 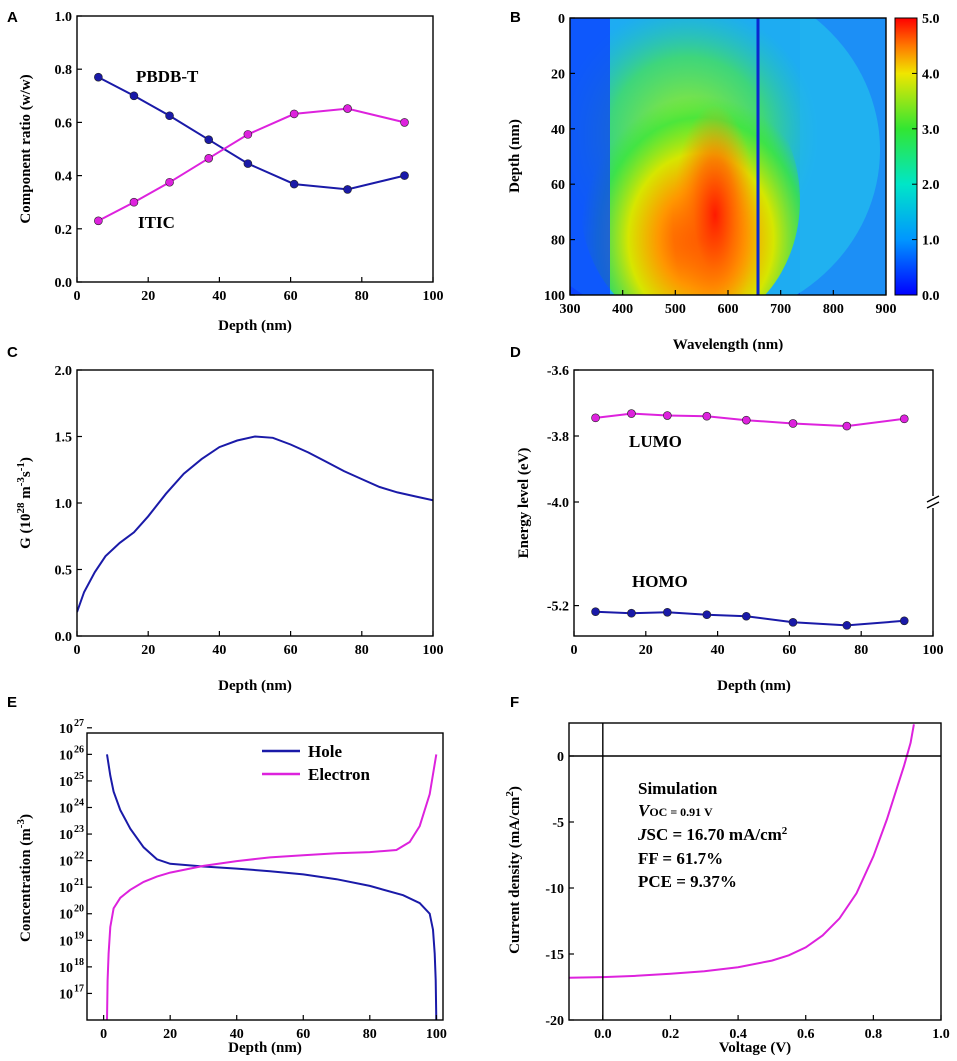 I want to click on panel-e-ylabel-b: ), so click(x=26, y=816).